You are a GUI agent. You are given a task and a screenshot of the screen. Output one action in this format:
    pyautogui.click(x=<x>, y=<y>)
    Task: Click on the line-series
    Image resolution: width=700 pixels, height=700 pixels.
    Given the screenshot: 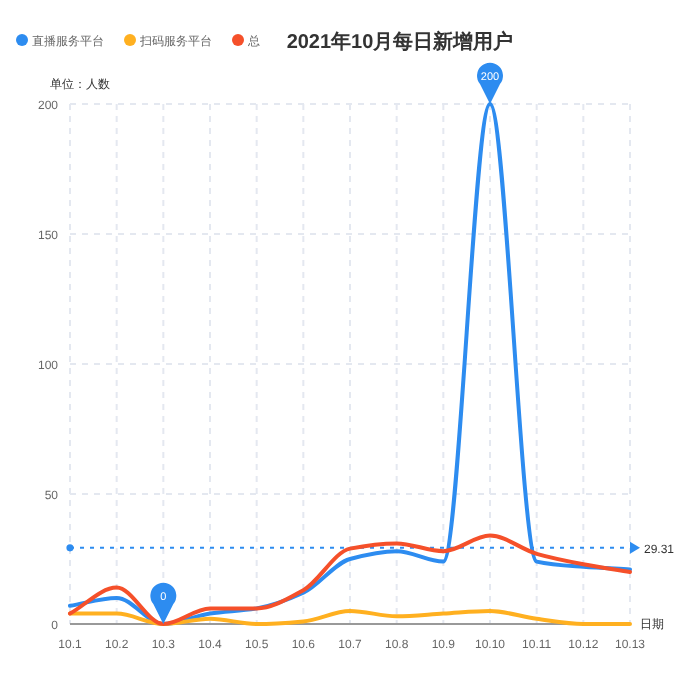 What is the action you would take?
    pyautogui.click(x=350, y=579)
    